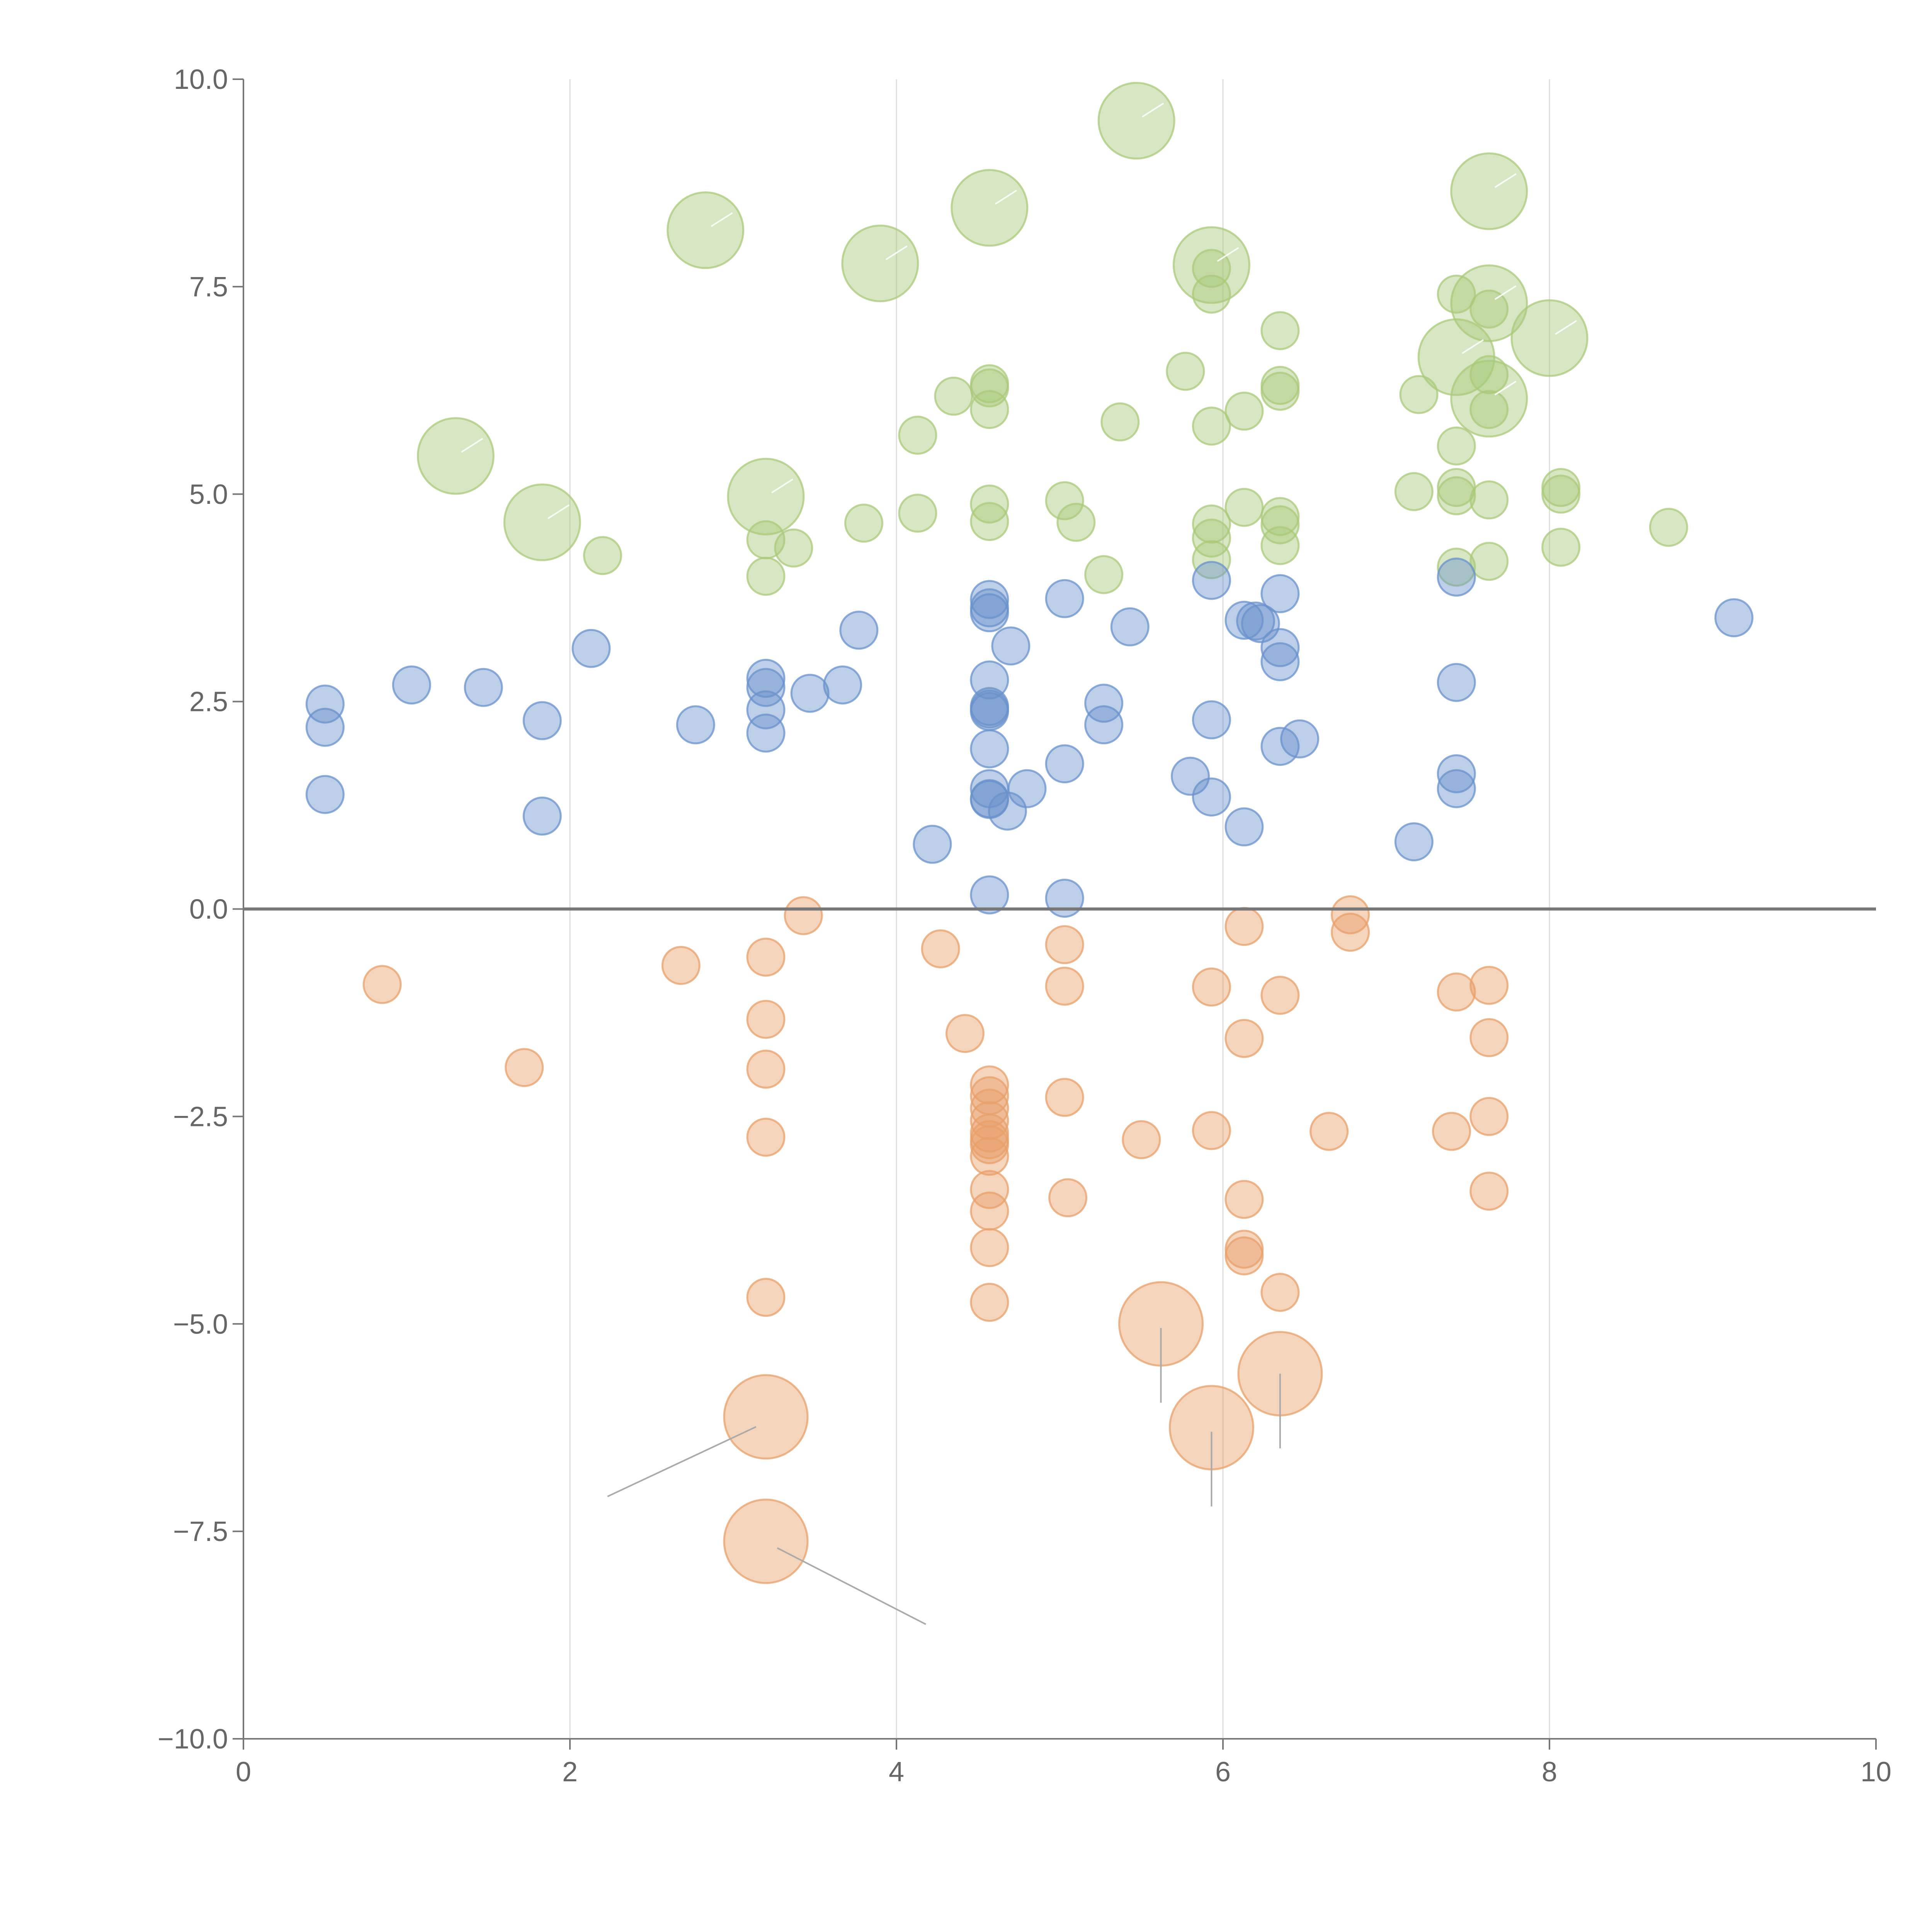 The width and height of the screenshot is (1932, 1932). What do you see at coordinates (1223, 1772) in the screenshot?
I see `x-tick-label: 6` at bounding box center [1223, 1772].